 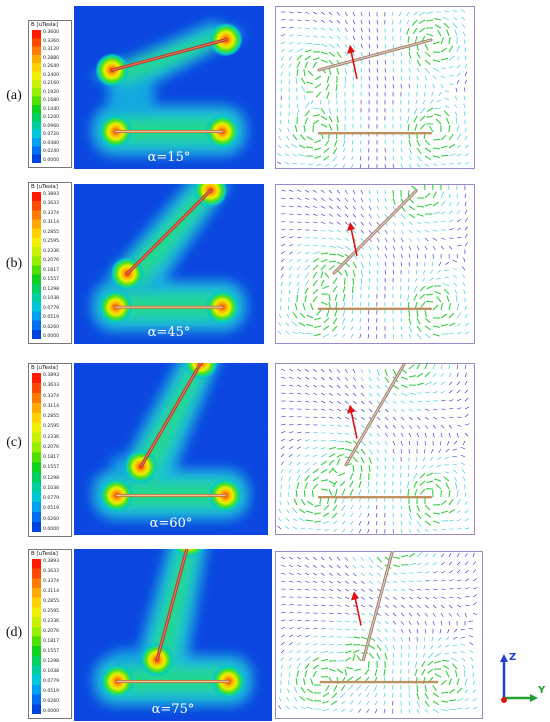 What do you see at coordinates (51, 92) in the screenshot?
I see `legend-tick-label: 0.1920` at bounding box center [51, 92].